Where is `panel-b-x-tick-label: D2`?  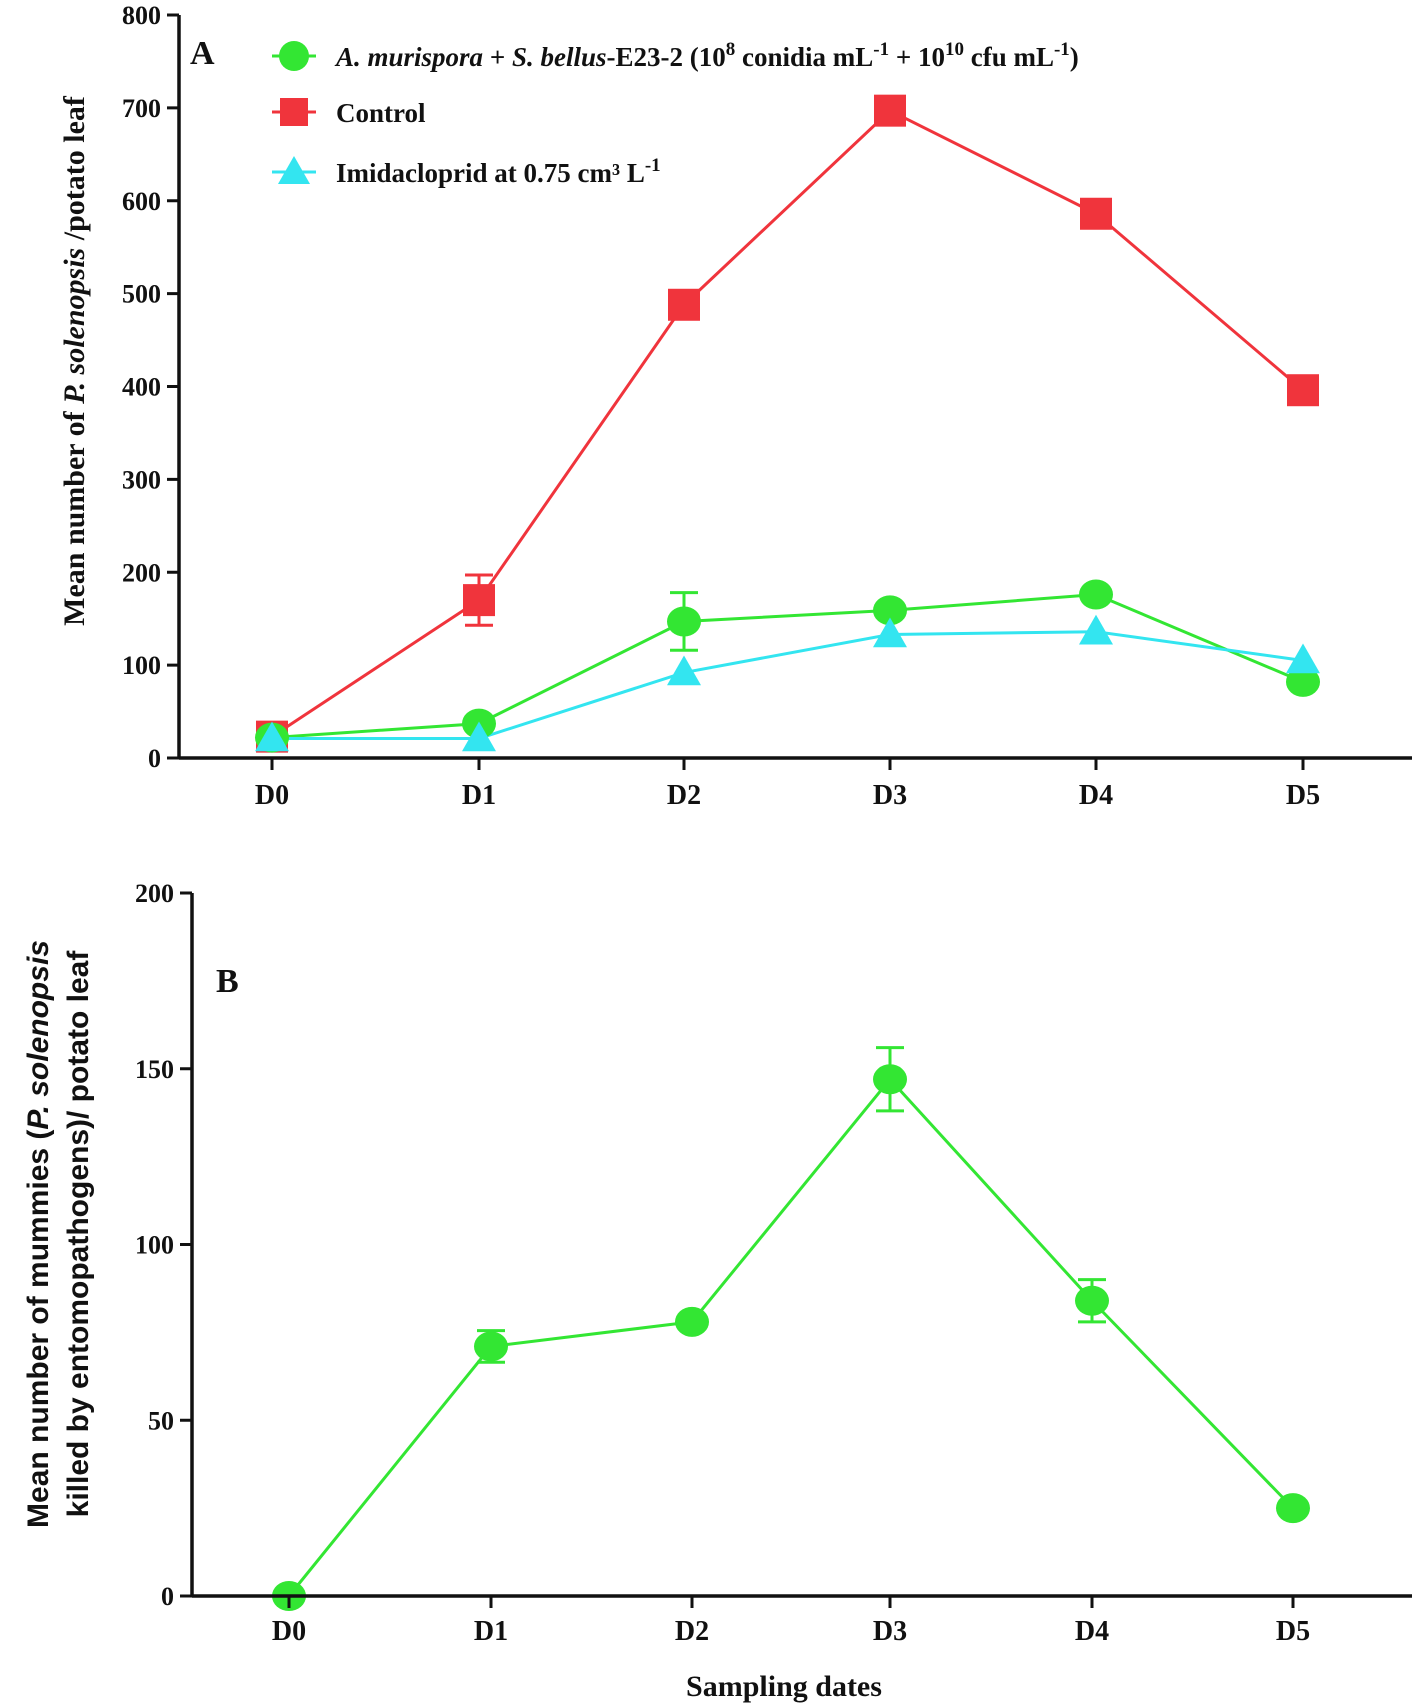 panel-b-x-tick-label: D2 is located at coordinates (692, 1631).